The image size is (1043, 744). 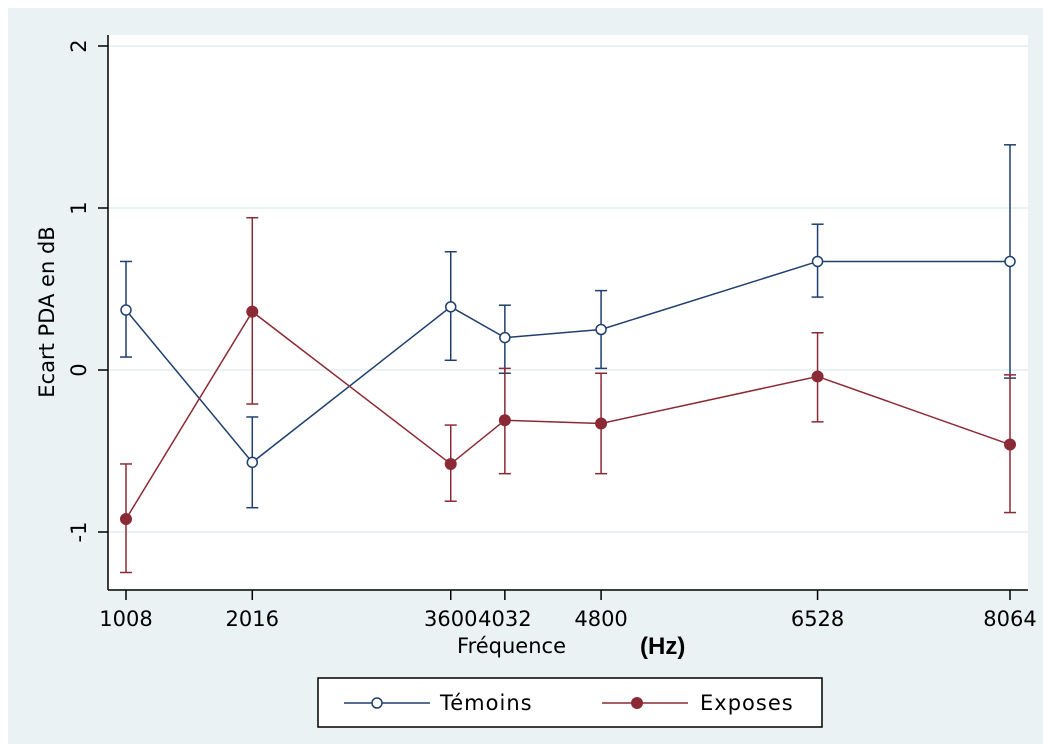 I want to click on x-tick-label: 4800, so click(x=600, y=619).